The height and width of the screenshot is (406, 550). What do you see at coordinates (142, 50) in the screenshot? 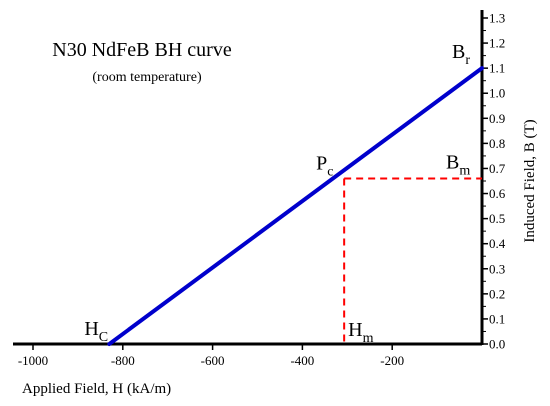
I see `chart-title: N30 NdFeB BH curve` at bounding box center [142, 50].